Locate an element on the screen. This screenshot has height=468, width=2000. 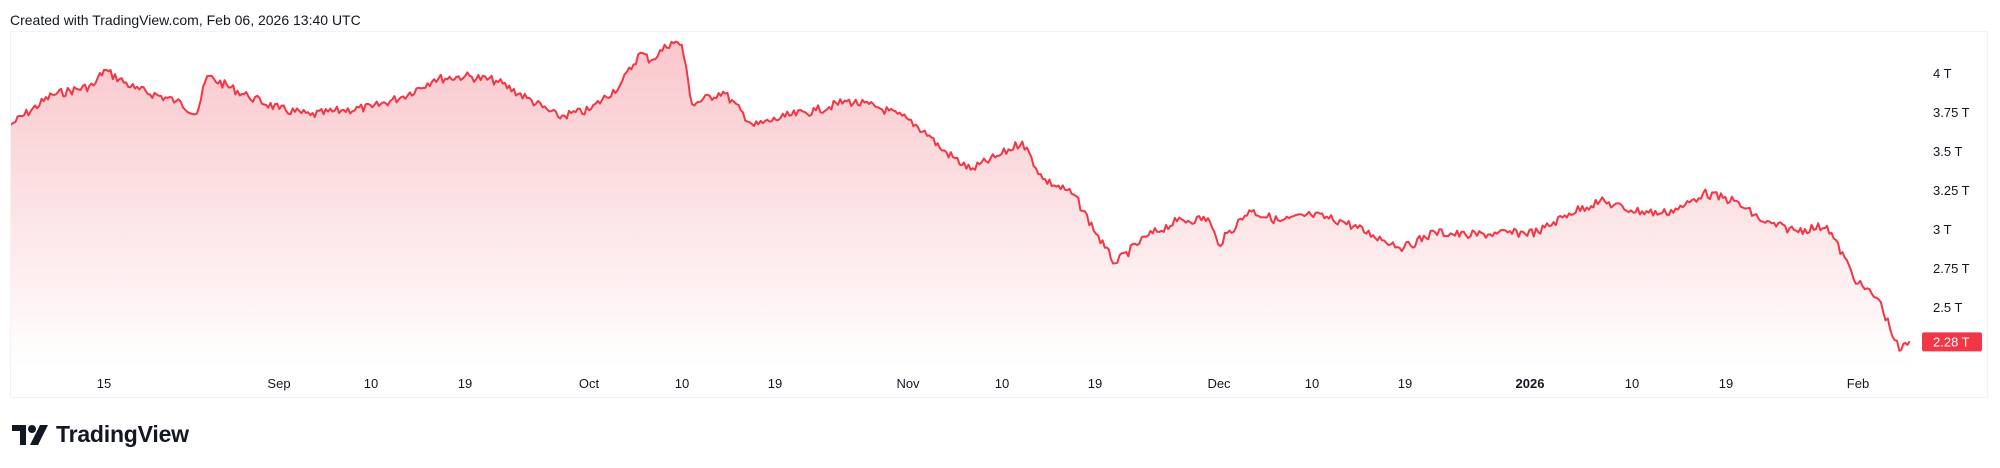
price-axis-tick: 3.75 T is located at coordinates (1951, 112).